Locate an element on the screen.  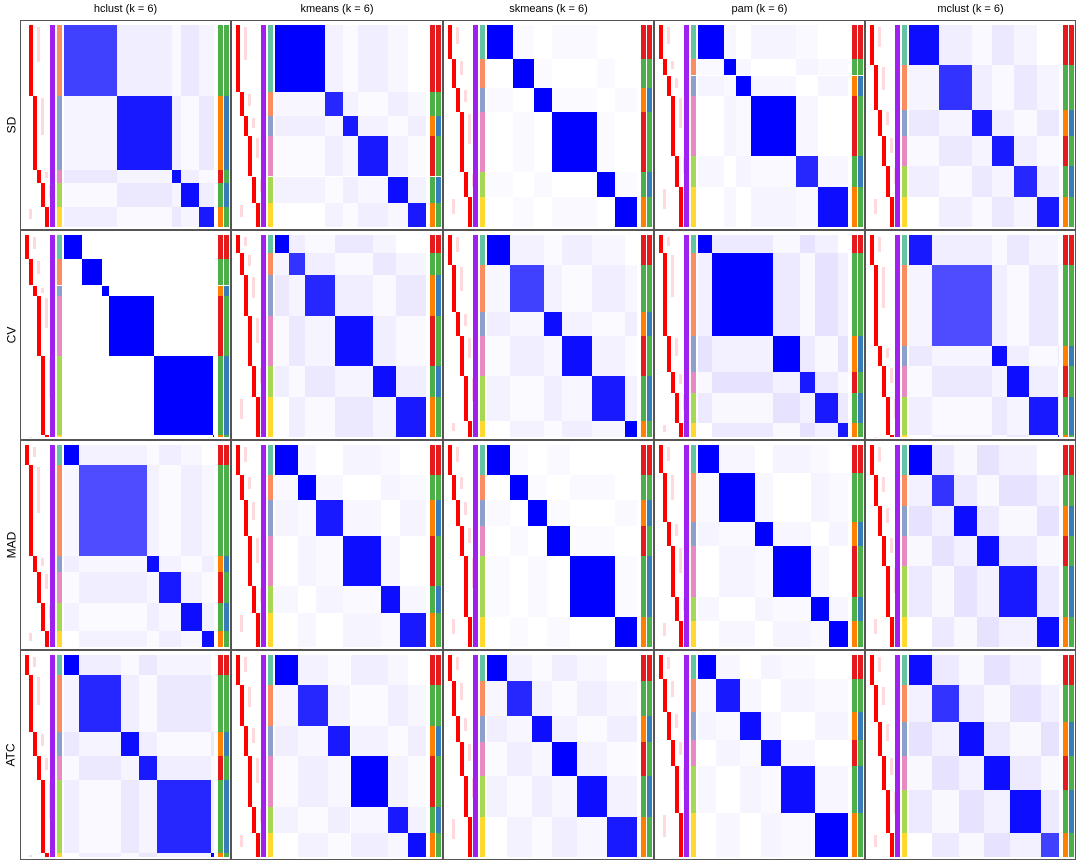
column-title: kmeans (k = 6) is located at coordinates (337, 9).